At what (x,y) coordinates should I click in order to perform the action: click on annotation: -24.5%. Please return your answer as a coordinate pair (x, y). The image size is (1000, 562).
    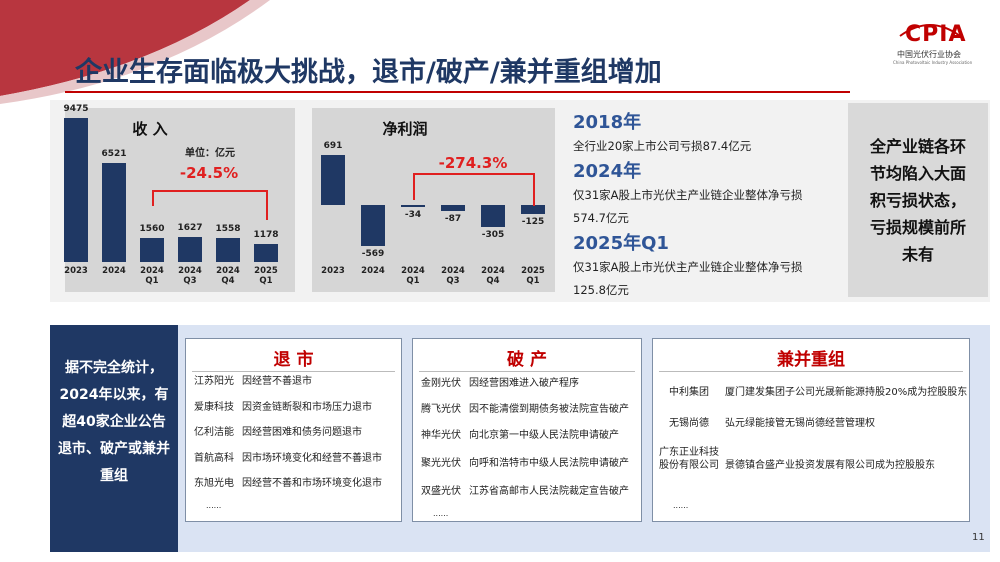
    Looking at the image, I should click on (209, 173).